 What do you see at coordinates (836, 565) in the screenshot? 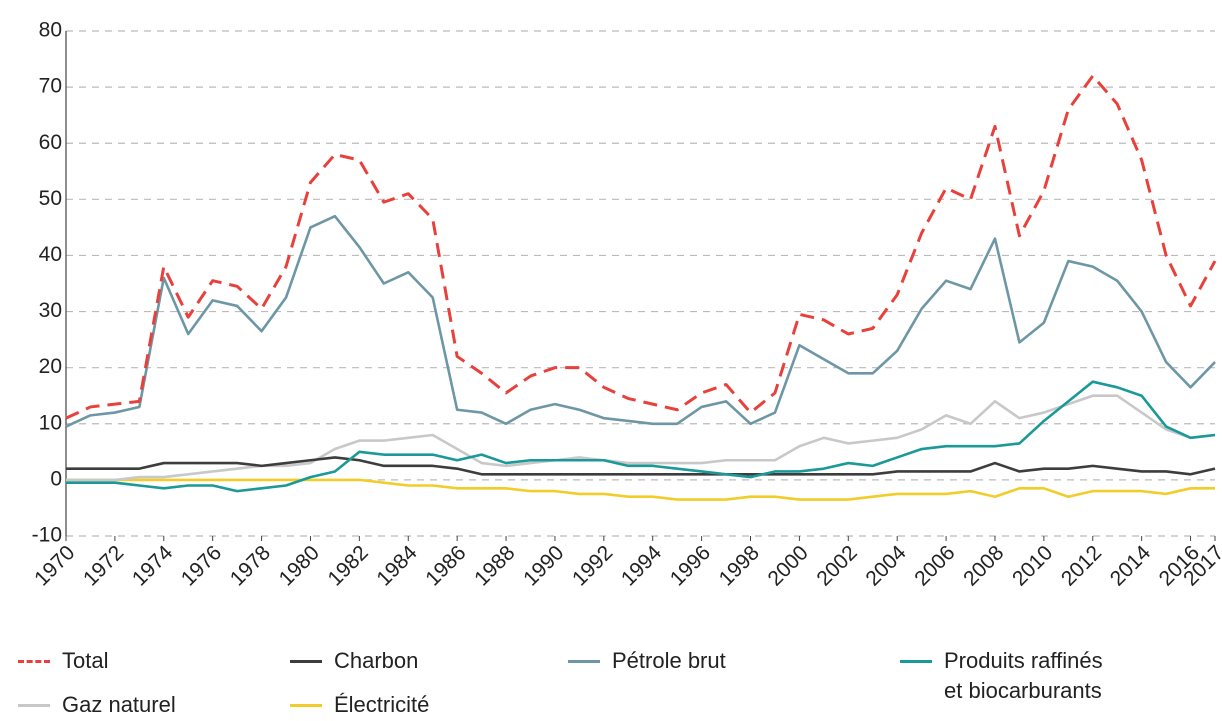
I see `x-tick-label: 2002` at bounding box center [836, 565].